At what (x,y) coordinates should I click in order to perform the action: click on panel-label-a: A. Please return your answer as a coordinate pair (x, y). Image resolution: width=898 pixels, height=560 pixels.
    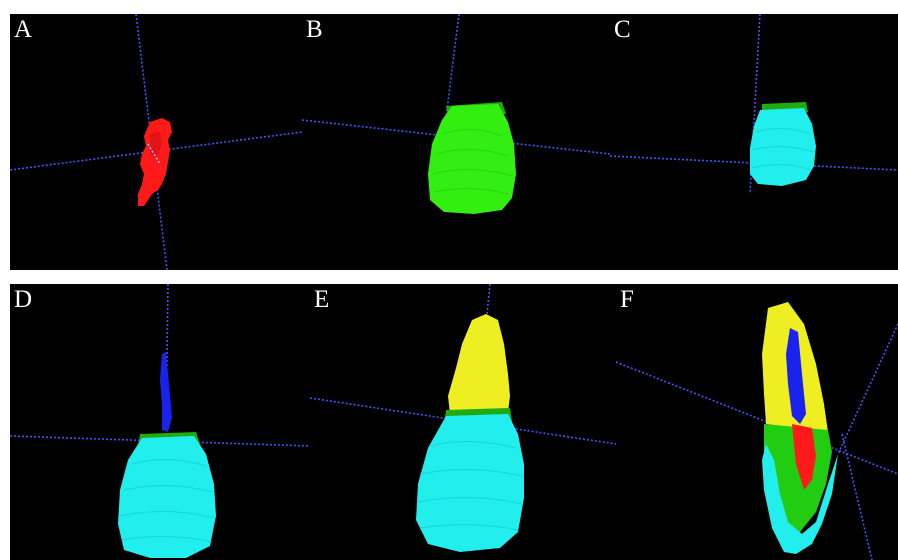
    Looking at the image, I should click on (23, 29).